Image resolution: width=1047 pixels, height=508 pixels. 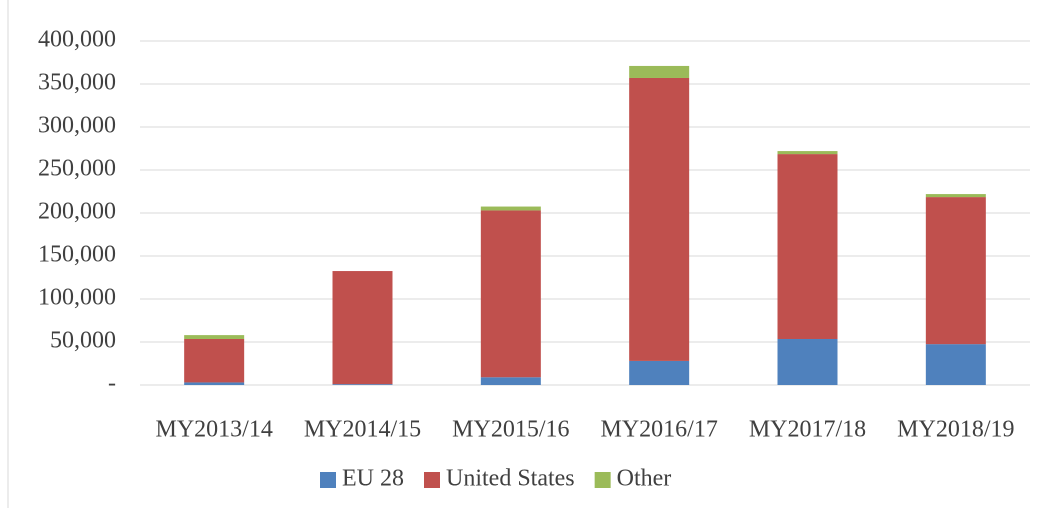 What do you see at coordinates (510, 479) in the screenshot?
I see `legend-label: United States` at bounding box center [510, 479].